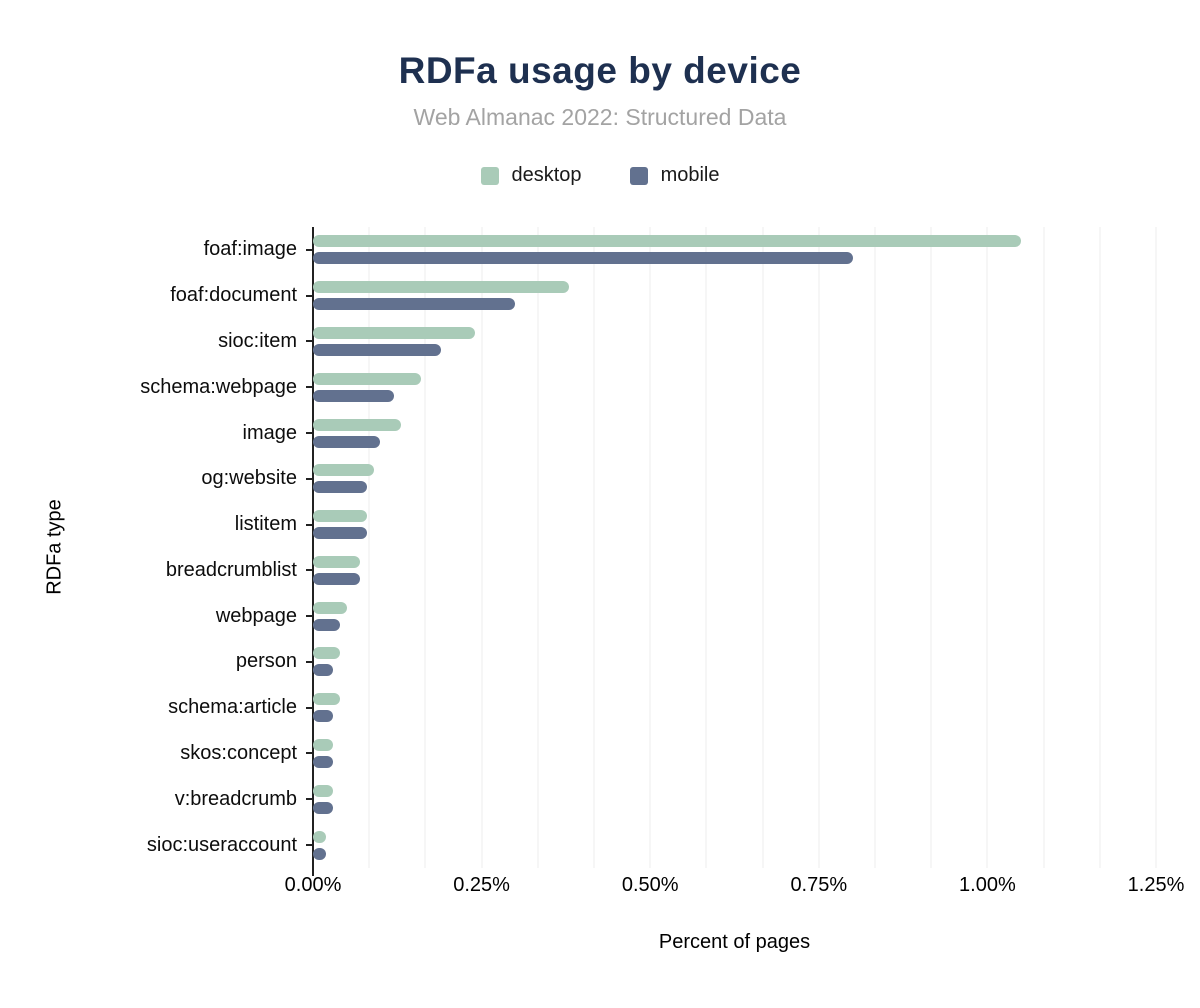 The width and height of the screenshot is (1200, 1008). Describe the element at coordinates (1156, 885) in the screenshot. I see `x-tick-label: 1.25%` at that location.